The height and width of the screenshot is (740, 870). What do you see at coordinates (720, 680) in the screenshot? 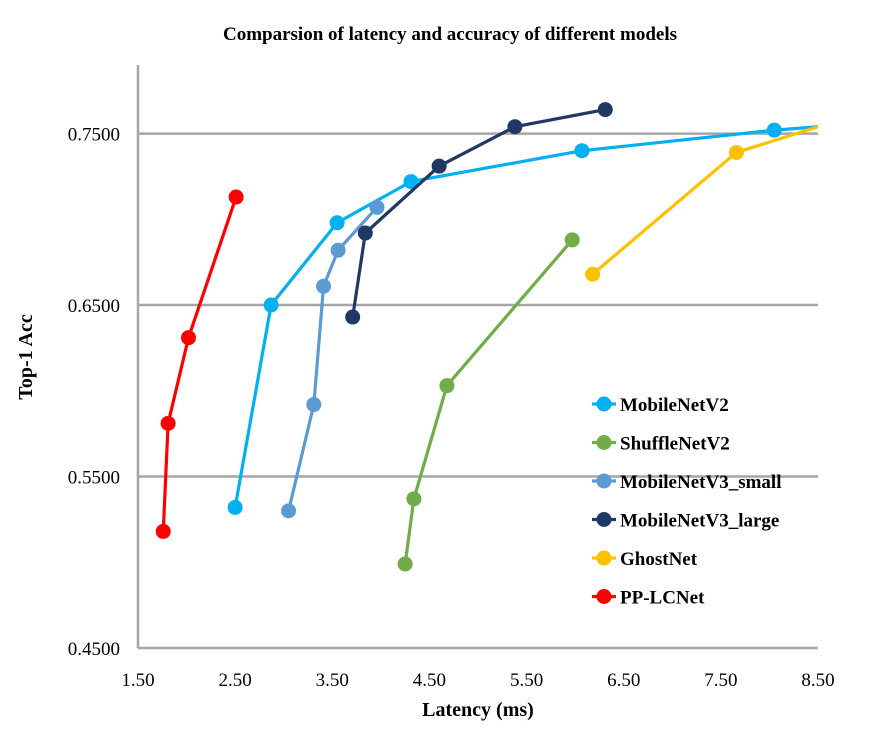
I see `x-tick-label: 7.50` at bounding box center [720, 680].